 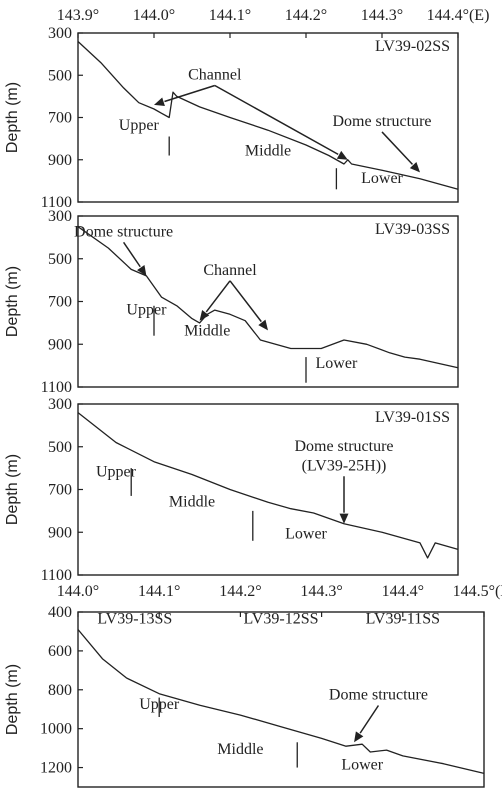 What do you see at coordinates (412, 417) in the screenshot?
I see `panel-title: LV39-01SS` at bounding box center [412, 417].